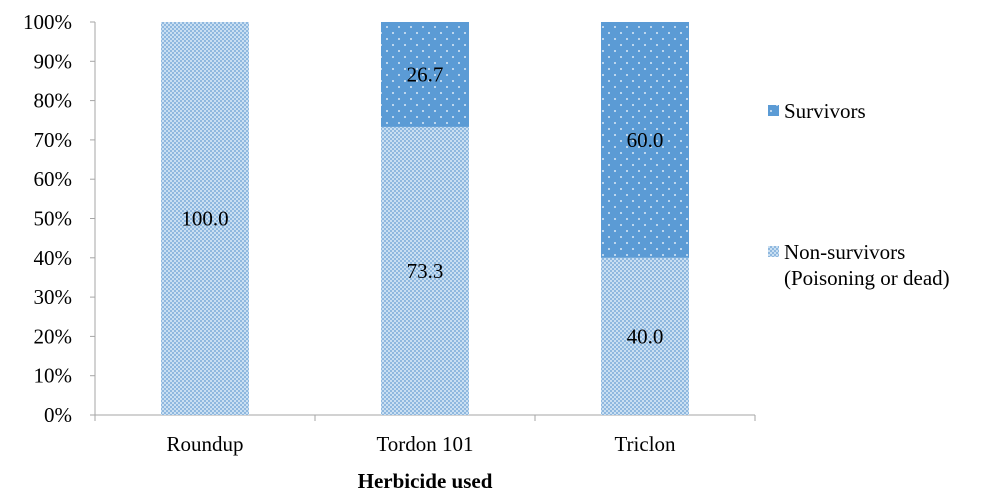  Describe the element at coordinates (825, 111) in the screenshot. I see `legend-label: Survivors` at that location.